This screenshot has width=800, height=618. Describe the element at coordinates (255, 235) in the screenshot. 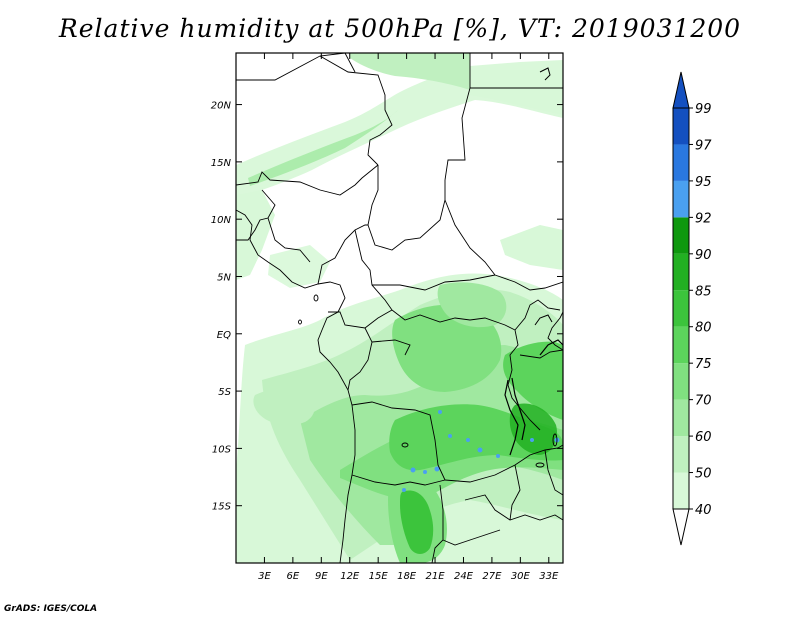

I see `humidity-west-coast` at that location.